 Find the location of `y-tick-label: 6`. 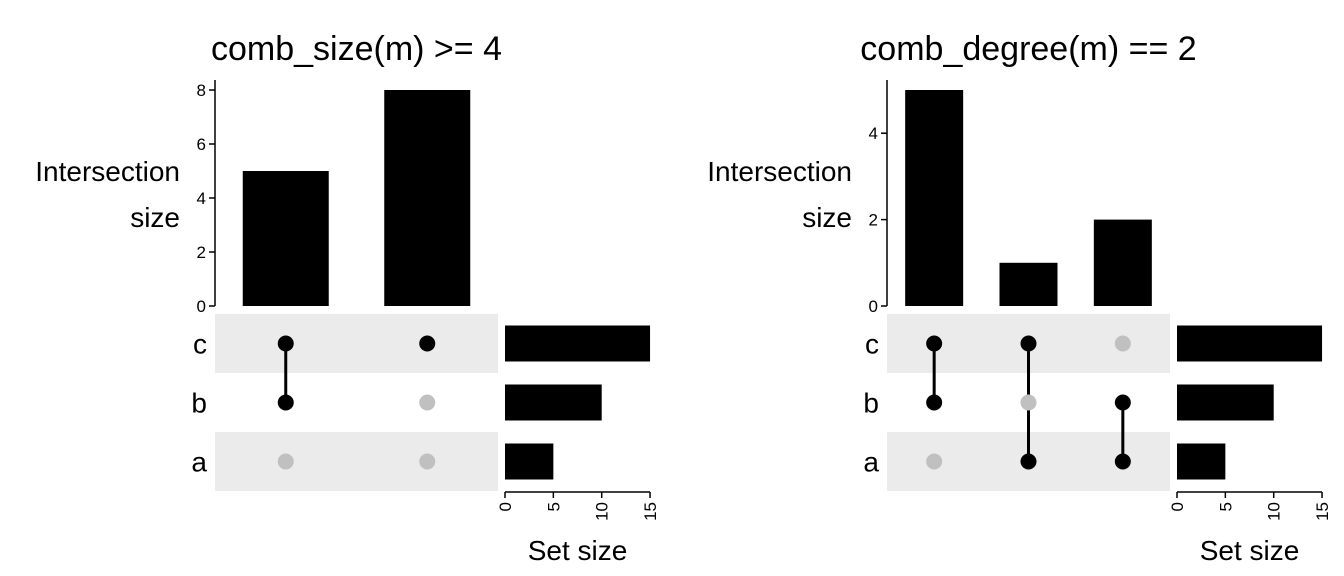

y-tick-label: 6 is located at coordinates (201, 144).